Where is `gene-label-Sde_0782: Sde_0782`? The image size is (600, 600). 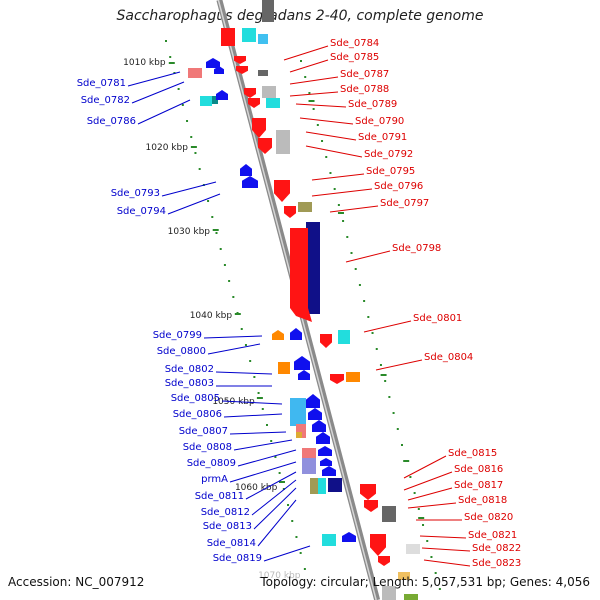
gene-label-Sde_0782: Sde_0782 is located at coordinates (105, 100).